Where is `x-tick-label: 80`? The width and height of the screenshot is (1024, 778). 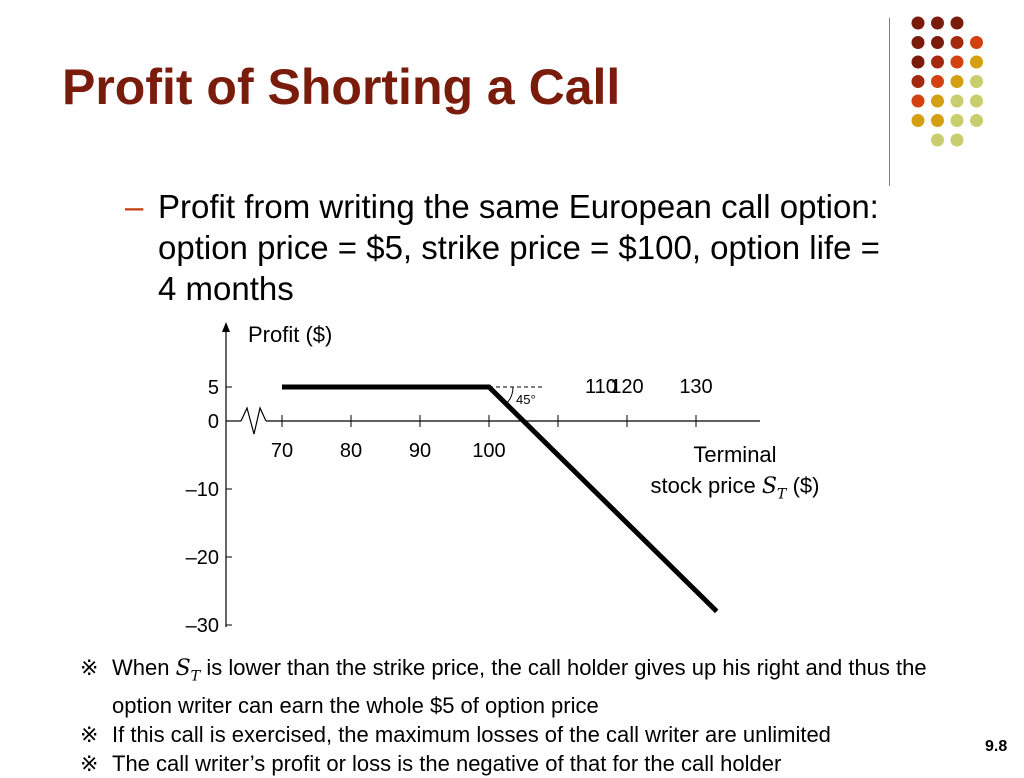 x-tick-label: 80 is located at coordinates (351, 451).